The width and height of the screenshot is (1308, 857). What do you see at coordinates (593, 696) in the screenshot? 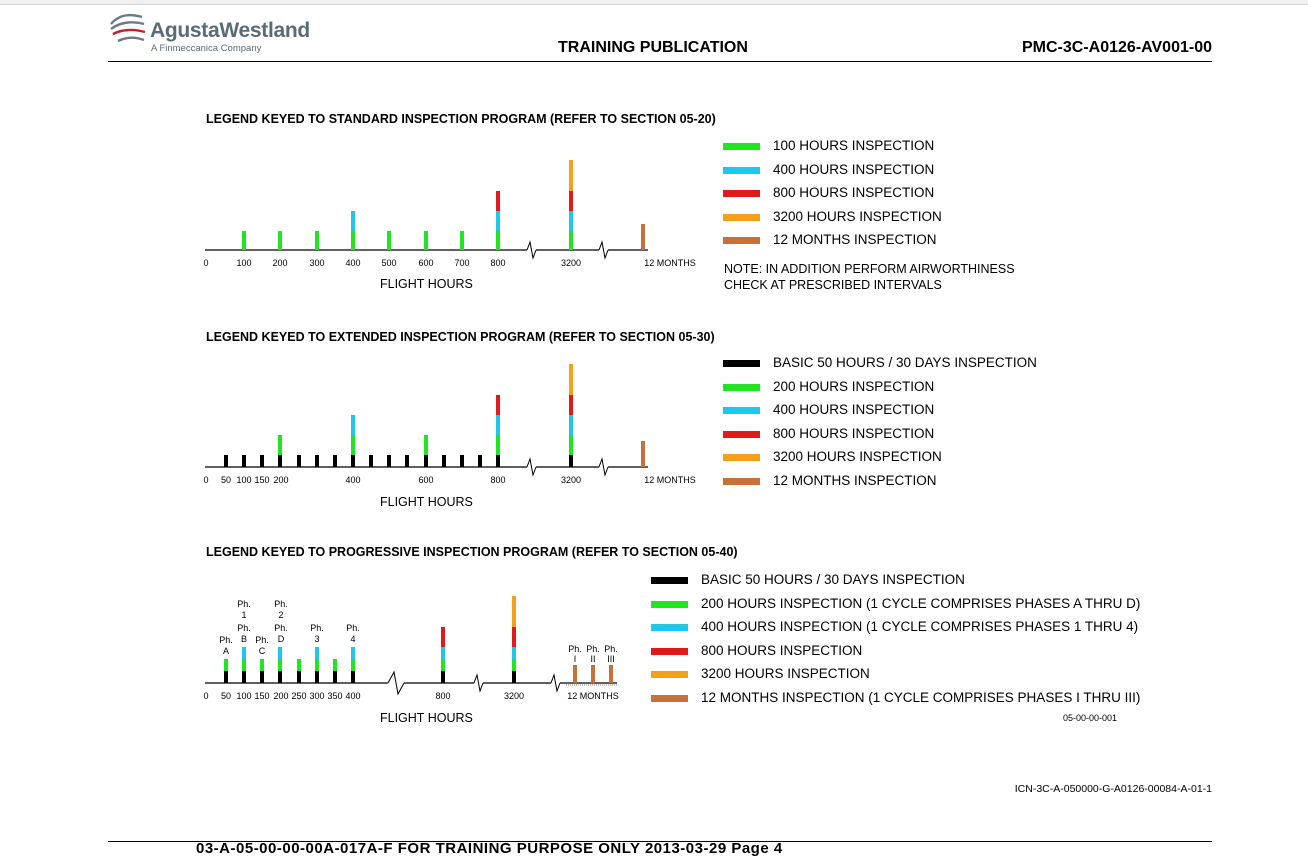
I see `tick-label: 12 MONTHS` at bounding box center [593, 696].